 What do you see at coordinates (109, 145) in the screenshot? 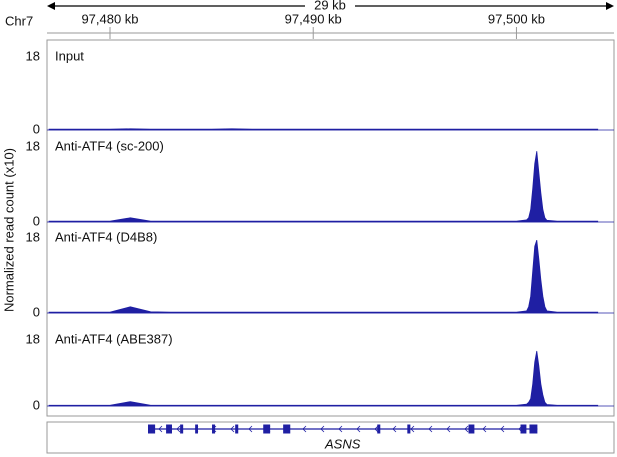
I see `track-name: Anti-ATF4 (sc-200)` at bounding box center [109, 145].